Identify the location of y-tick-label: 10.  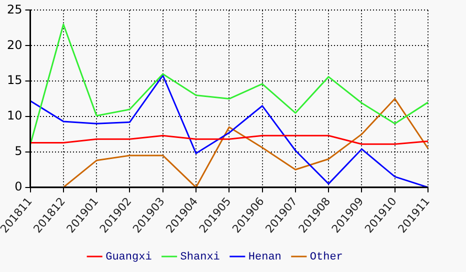
(14, 115).